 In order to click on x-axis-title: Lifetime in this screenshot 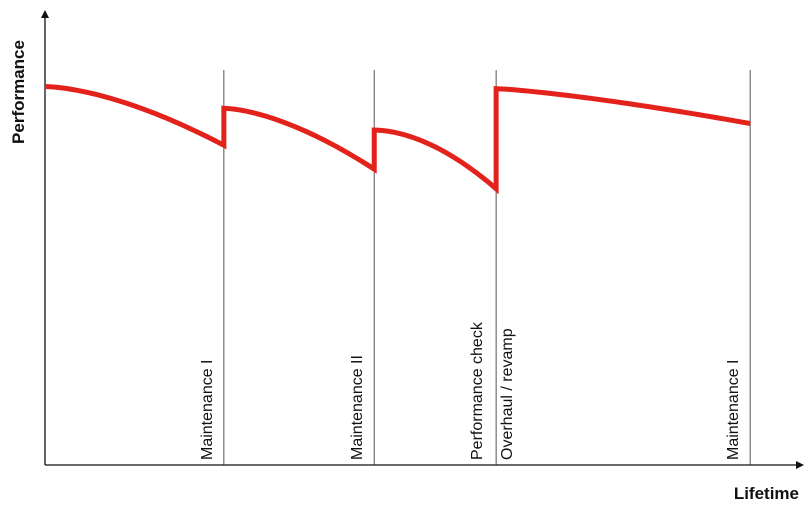, I will do `click(766, 493)`.